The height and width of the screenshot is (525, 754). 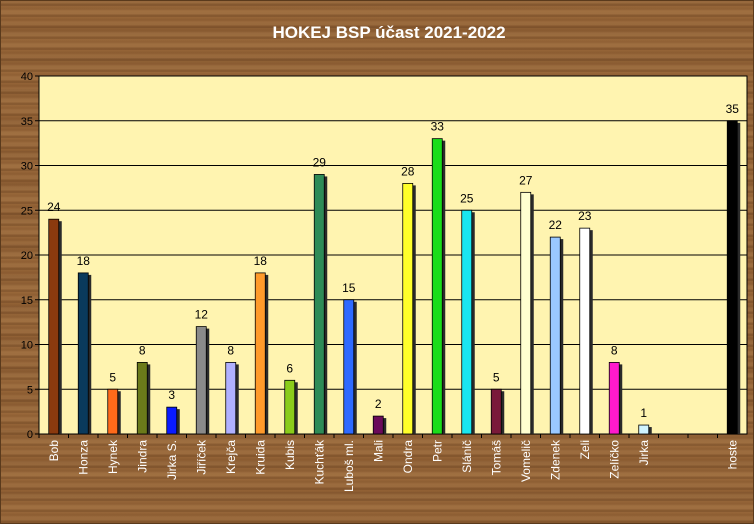 What do you see at coordinates (54, 451) in the screenshot?
I see `x-tick-label: Bob` at bounding box center [54, 451].